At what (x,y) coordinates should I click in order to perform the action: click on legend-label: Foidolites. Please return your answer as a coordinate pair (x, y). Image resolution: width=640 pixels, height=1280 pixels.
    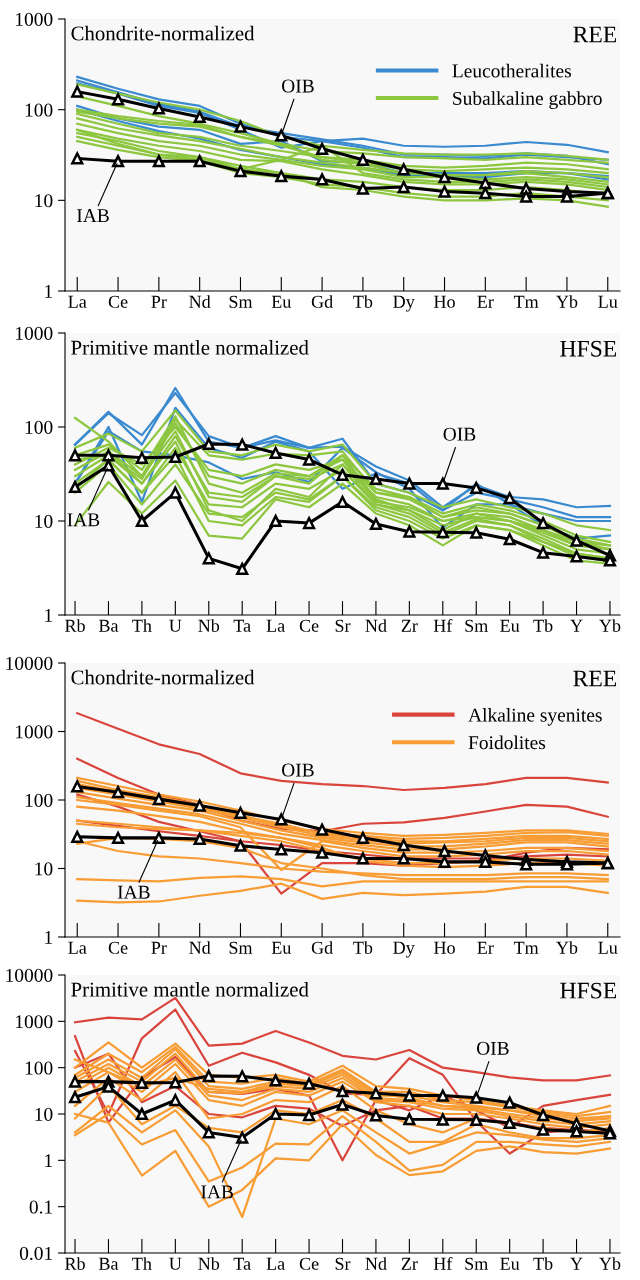
    Looking at the image, I should click on (507, 742).